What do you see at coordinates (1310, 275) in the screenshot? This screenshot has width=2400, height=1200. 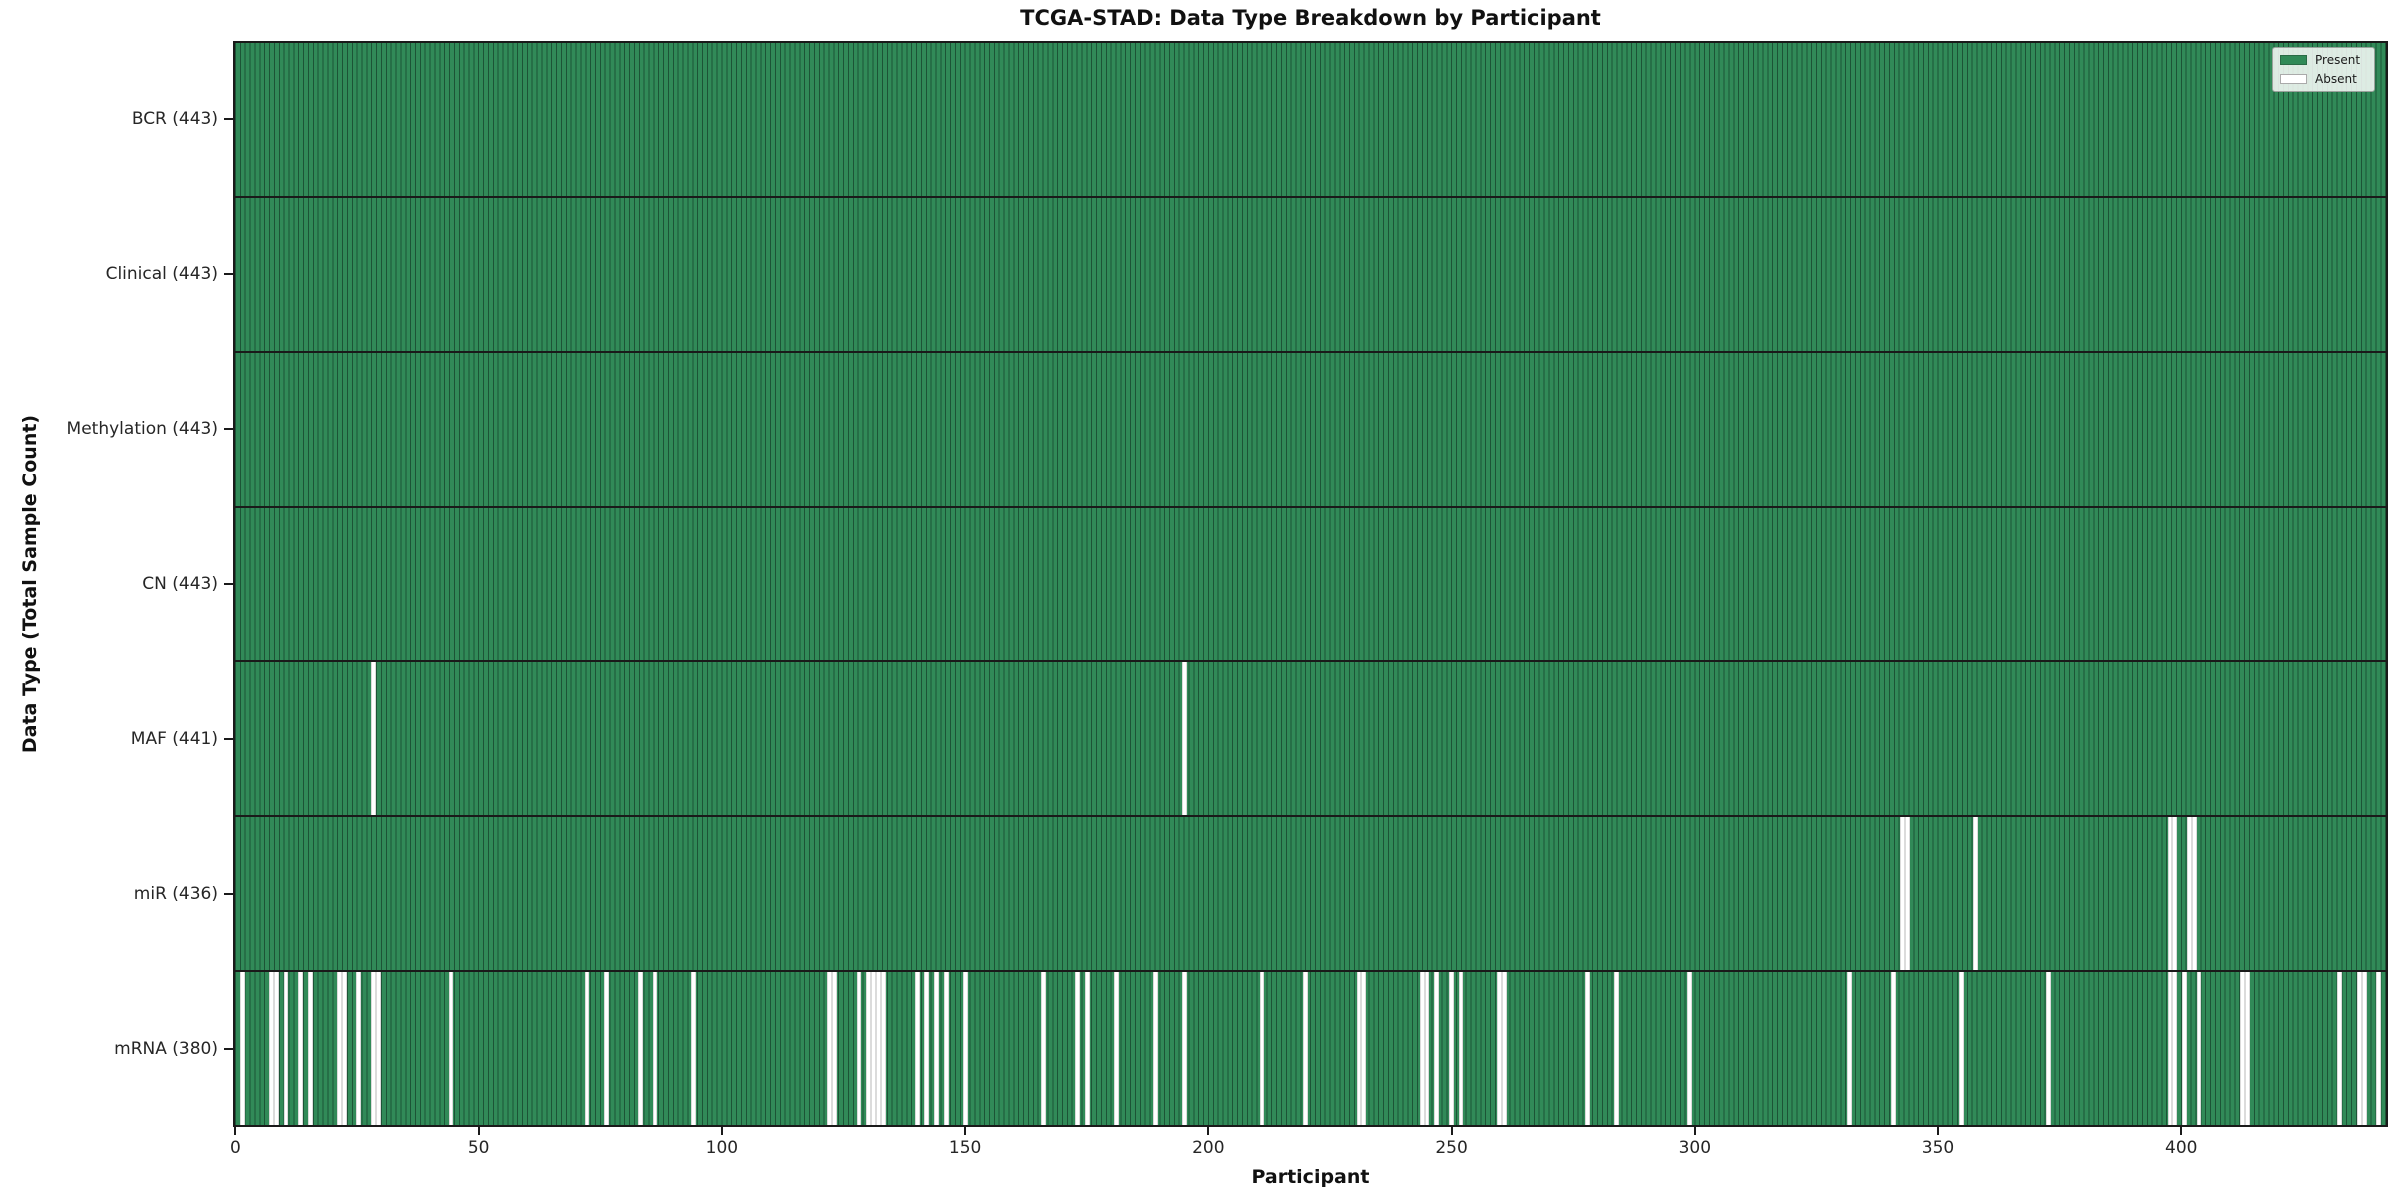 I see `heatmap-row-clinical` at bounding box center [1310, 275].